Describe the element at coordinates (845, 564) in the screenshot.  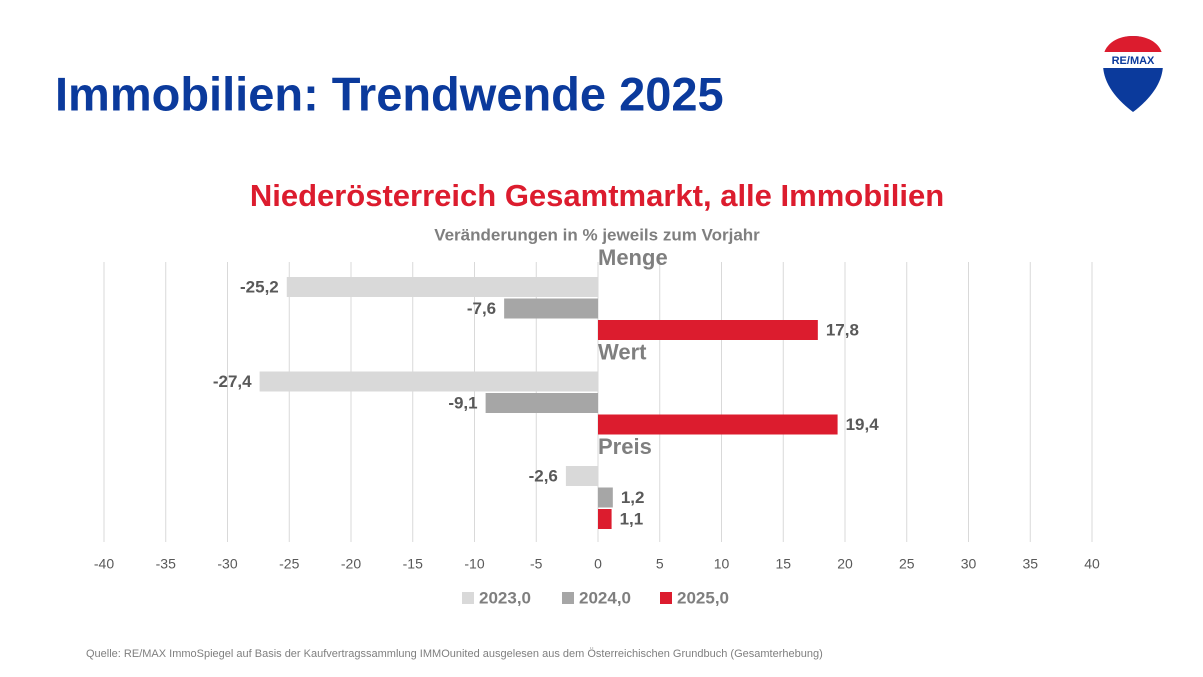
I see `x-tick-label: 20` at that location.